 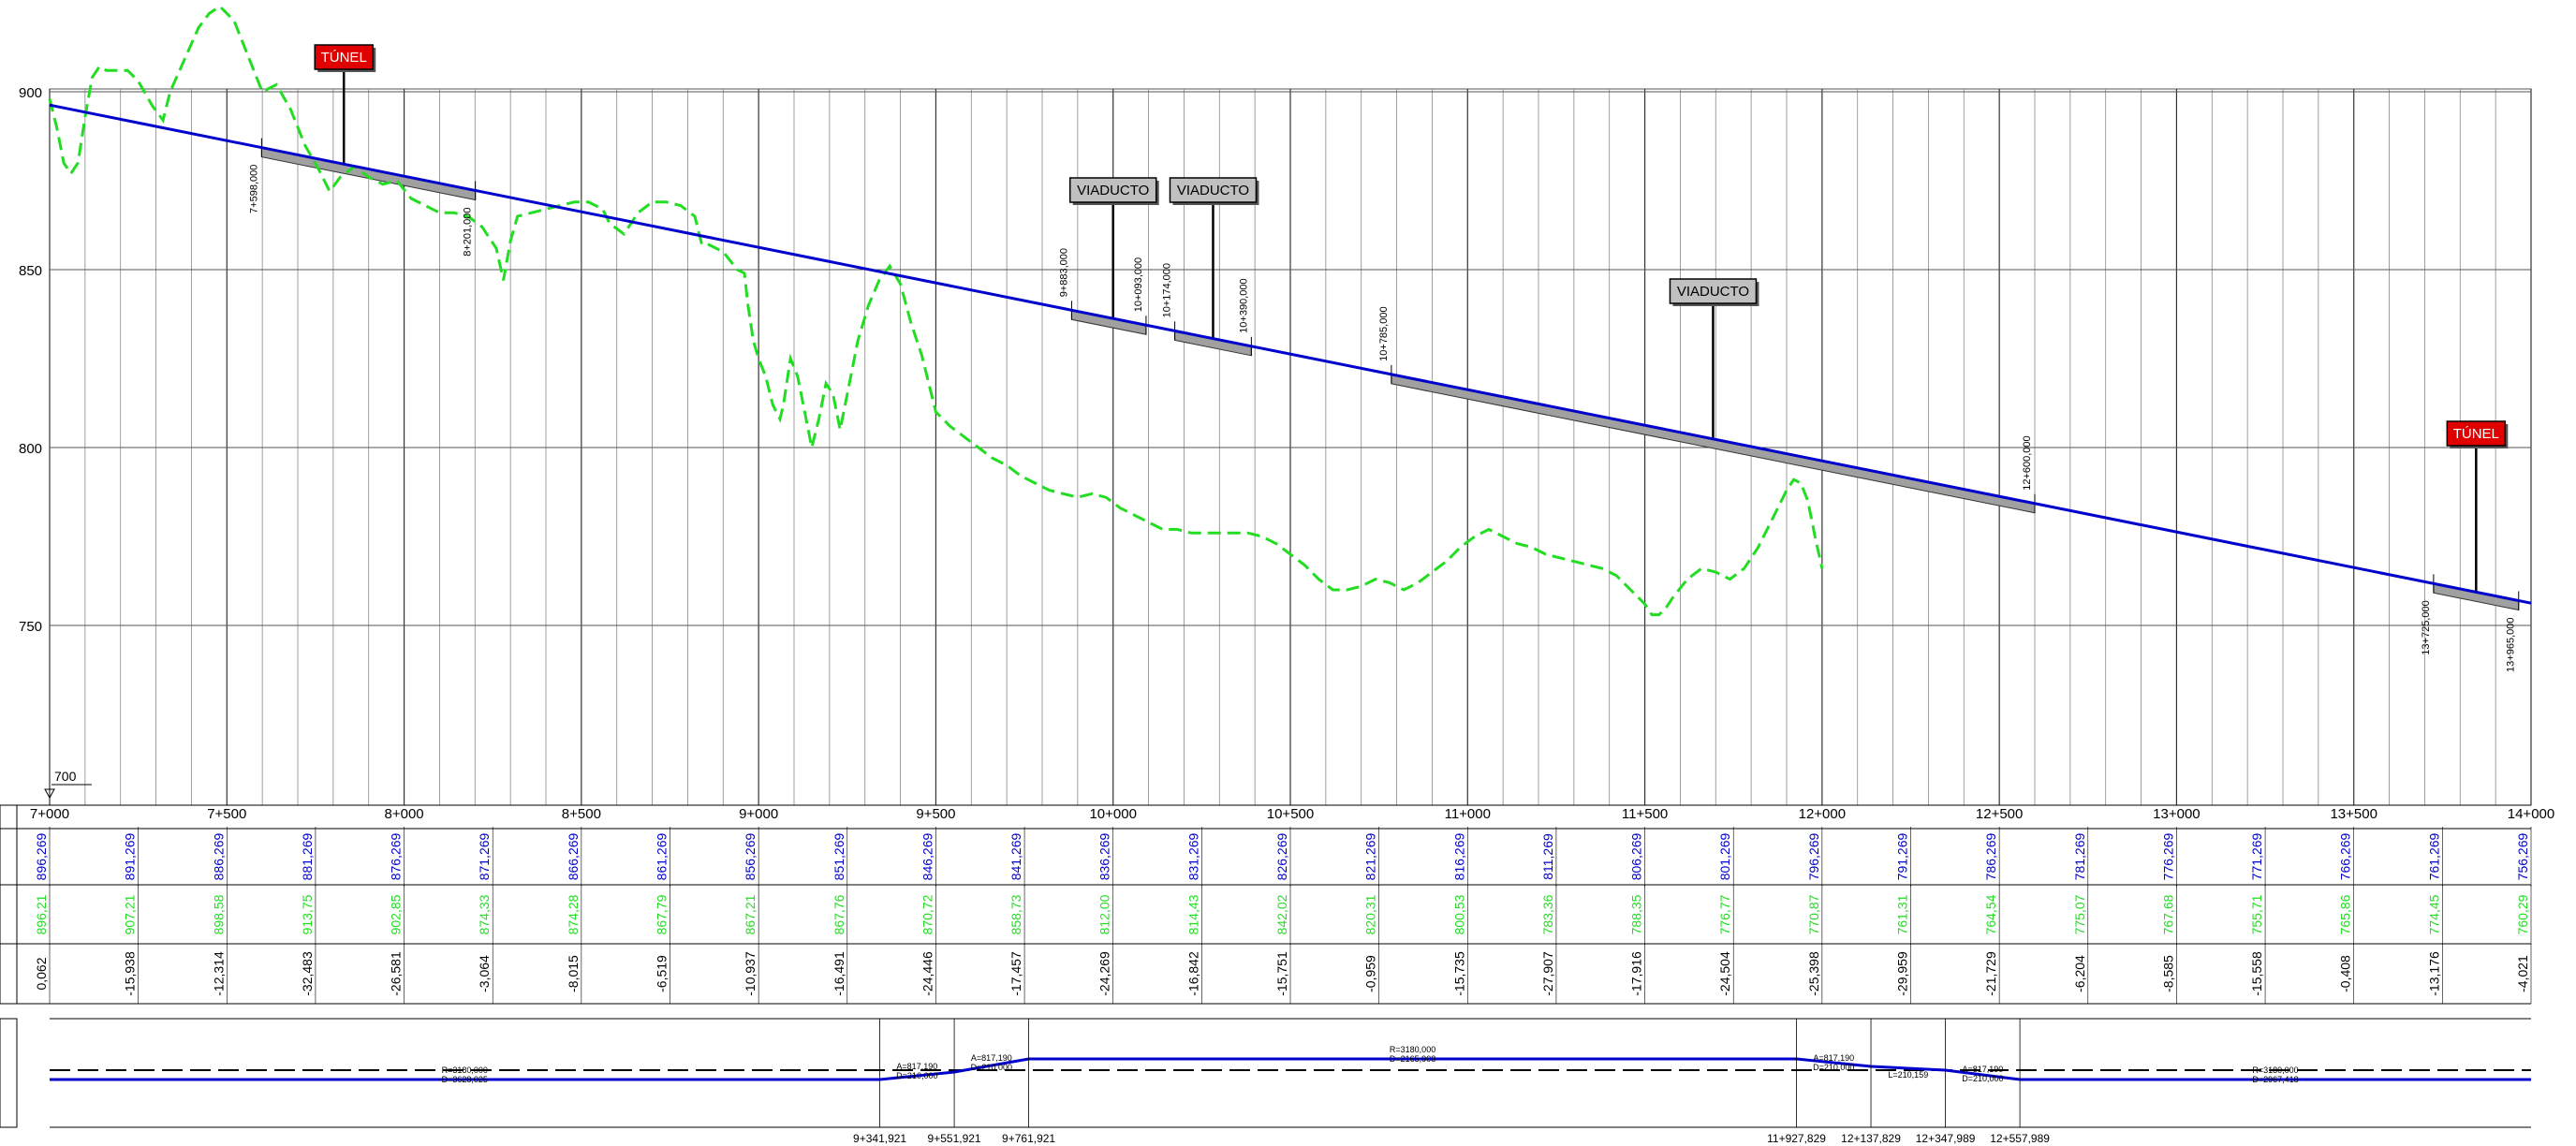 I want to click on rail-level-value: 766,269, so click(x=2345, y=856).